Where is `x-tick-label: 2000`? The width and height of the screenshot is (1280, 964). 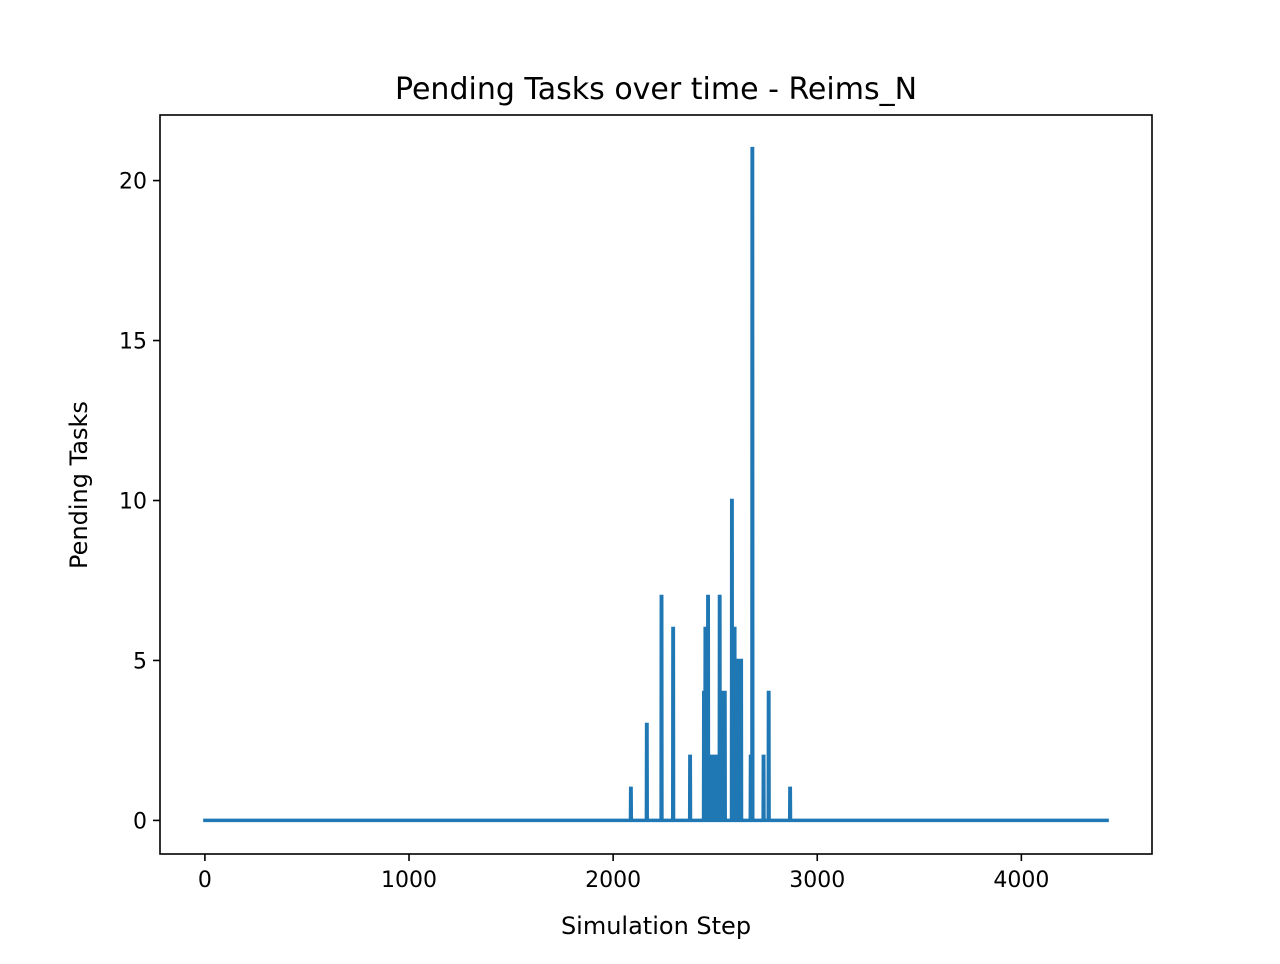 x-tick-label: 2000 is located at coordinates (613, 880).